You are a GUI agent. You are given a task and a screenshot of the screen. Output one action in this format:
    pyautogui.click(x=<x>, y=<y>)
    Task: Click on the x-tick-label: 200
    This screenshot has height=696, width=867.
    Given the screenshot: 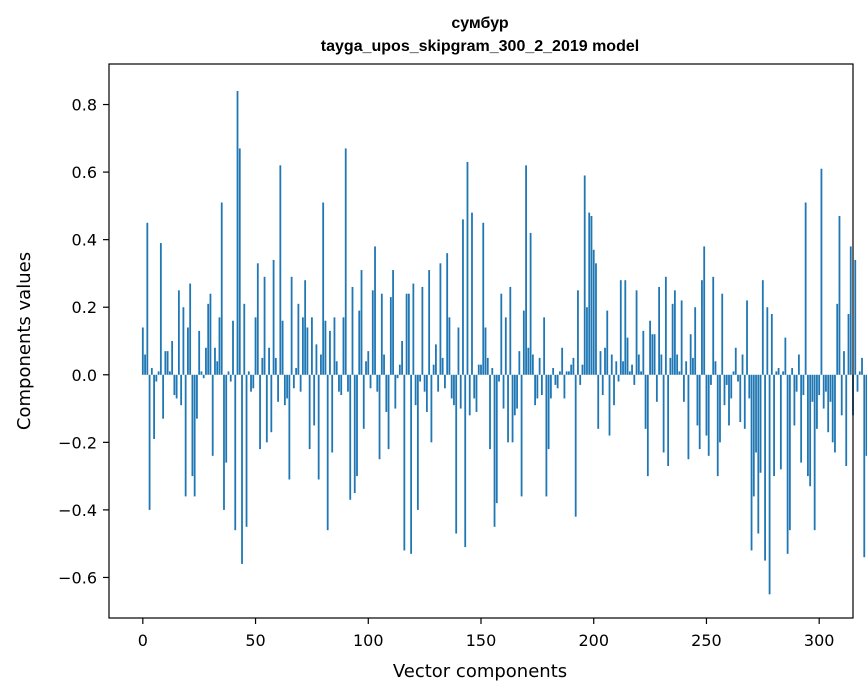 What is the action you would take?
    pyautogui.click(x=593, y=640)
    